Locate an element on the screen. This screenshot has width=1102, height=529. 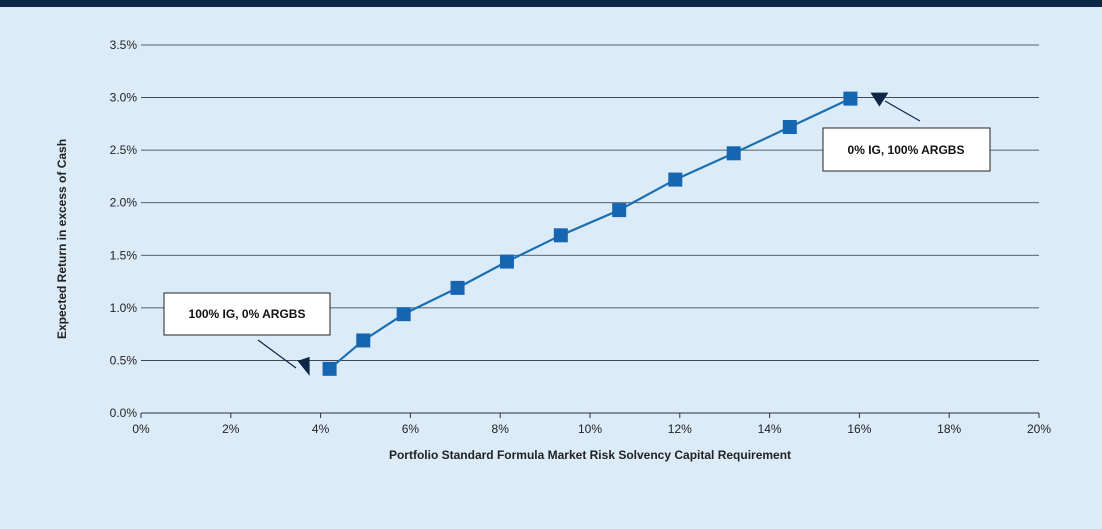
y-tick-label: 3.0% is located at coordinates (124, 98).